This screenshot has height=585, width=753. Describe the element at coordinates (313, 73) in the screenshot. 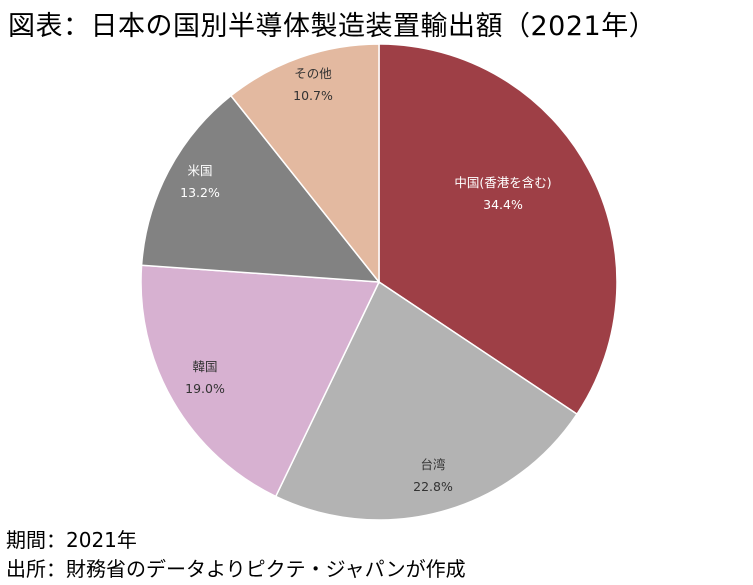

I see `slice-name: その他` at that location.